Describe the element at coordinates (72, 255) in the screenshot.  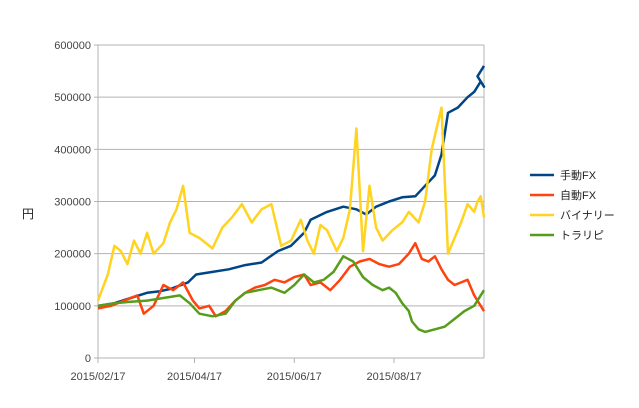
I see `y-tick-label: 200000` at that location.